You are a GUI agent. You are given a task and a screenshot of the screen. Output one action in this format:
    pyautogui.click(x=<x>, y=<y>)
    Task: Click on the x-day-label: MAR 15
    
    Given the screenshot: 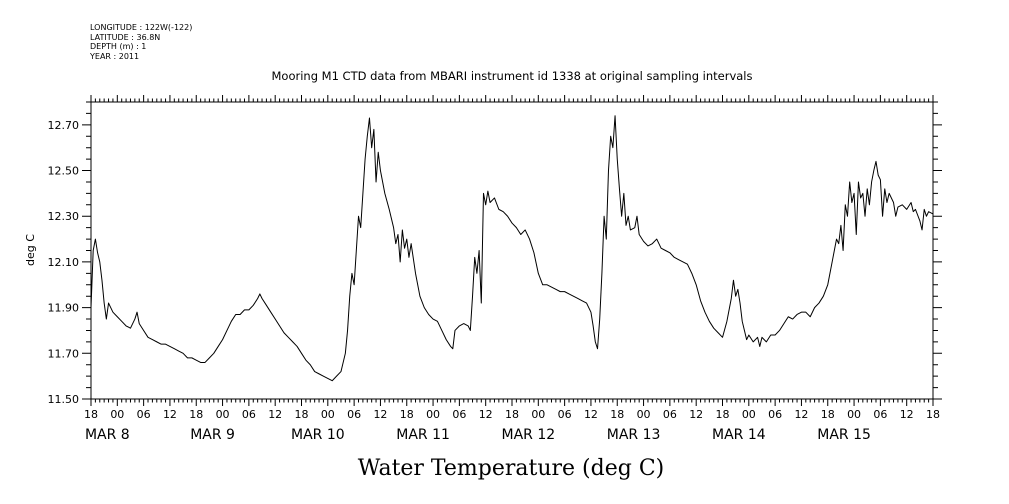 What is the action you would take?
    pyautogui.click(x=844, y=435)
    